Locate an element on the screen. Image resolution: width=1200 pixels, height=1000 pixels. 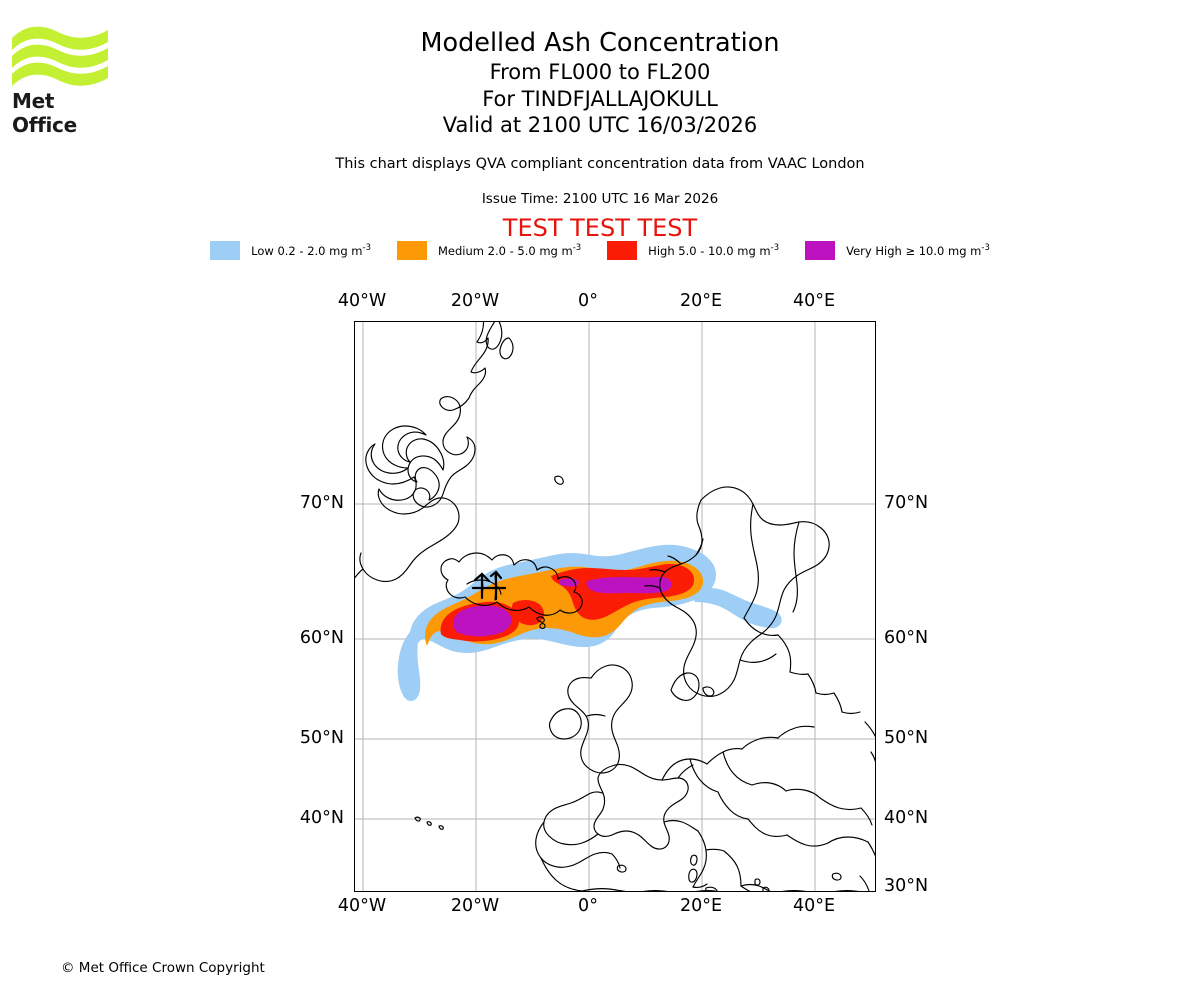
met-office-logo: Met Office is located at coordinates (67, 81).